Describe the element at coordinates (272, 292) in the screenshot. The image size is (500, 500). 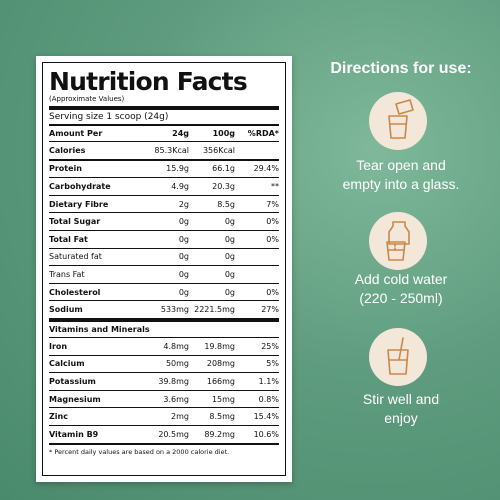
I see `cholesterol-rda: 0%` at that location.